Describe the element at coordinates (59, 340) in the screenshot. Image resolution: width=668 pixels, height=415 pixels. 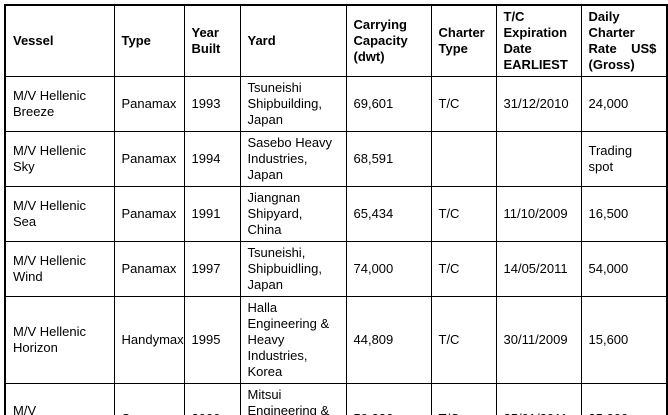
I see `cell-vessel: M/V Hellenic Horizon` at that location.